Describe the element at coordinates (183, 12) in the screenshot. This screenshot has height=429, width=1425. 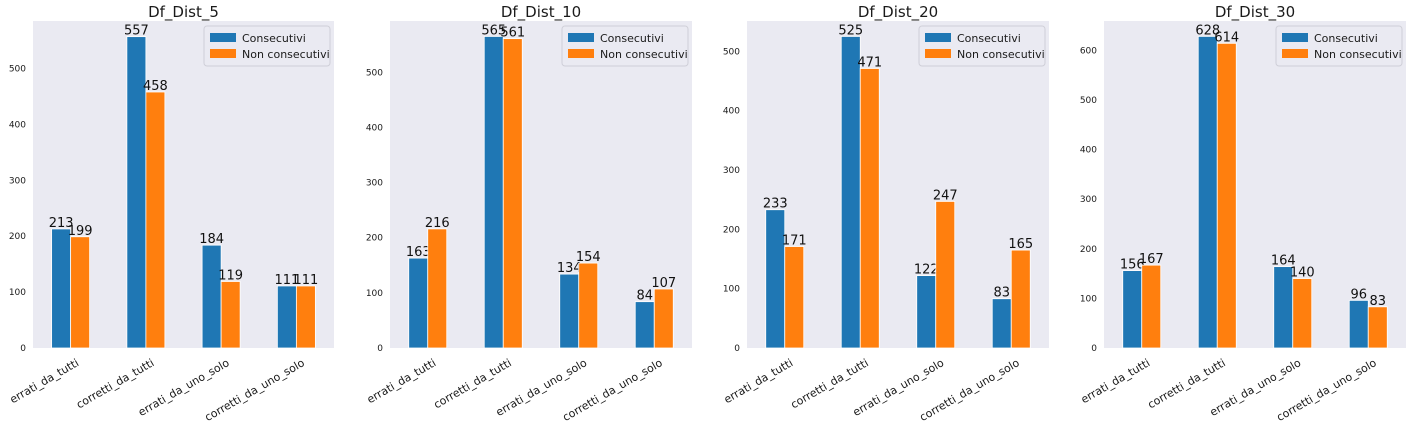
I see `chart-title: Df_Dist_5` at that location.